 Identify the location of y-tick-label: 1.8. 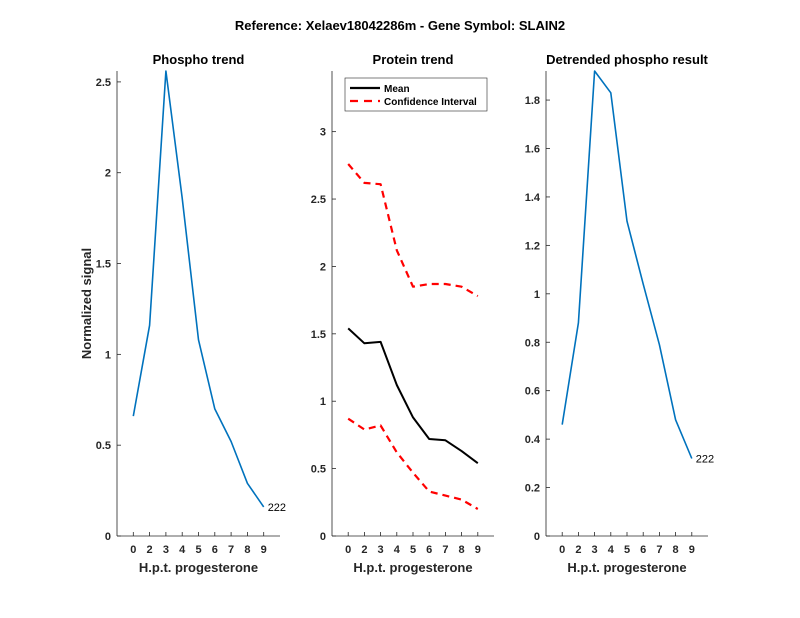
(532, 101).